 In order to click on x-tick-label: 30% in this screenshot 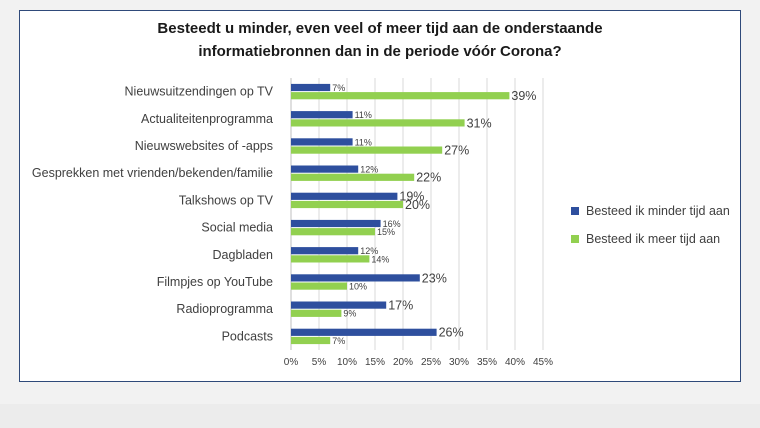, I will do `click(459, 362)`.